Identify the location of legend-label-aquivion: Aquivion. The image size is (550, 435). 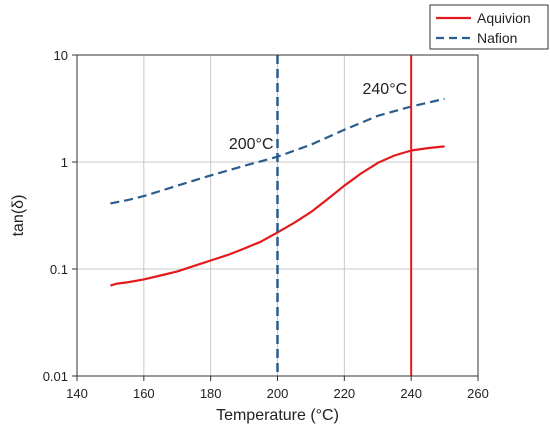
(504, 18).